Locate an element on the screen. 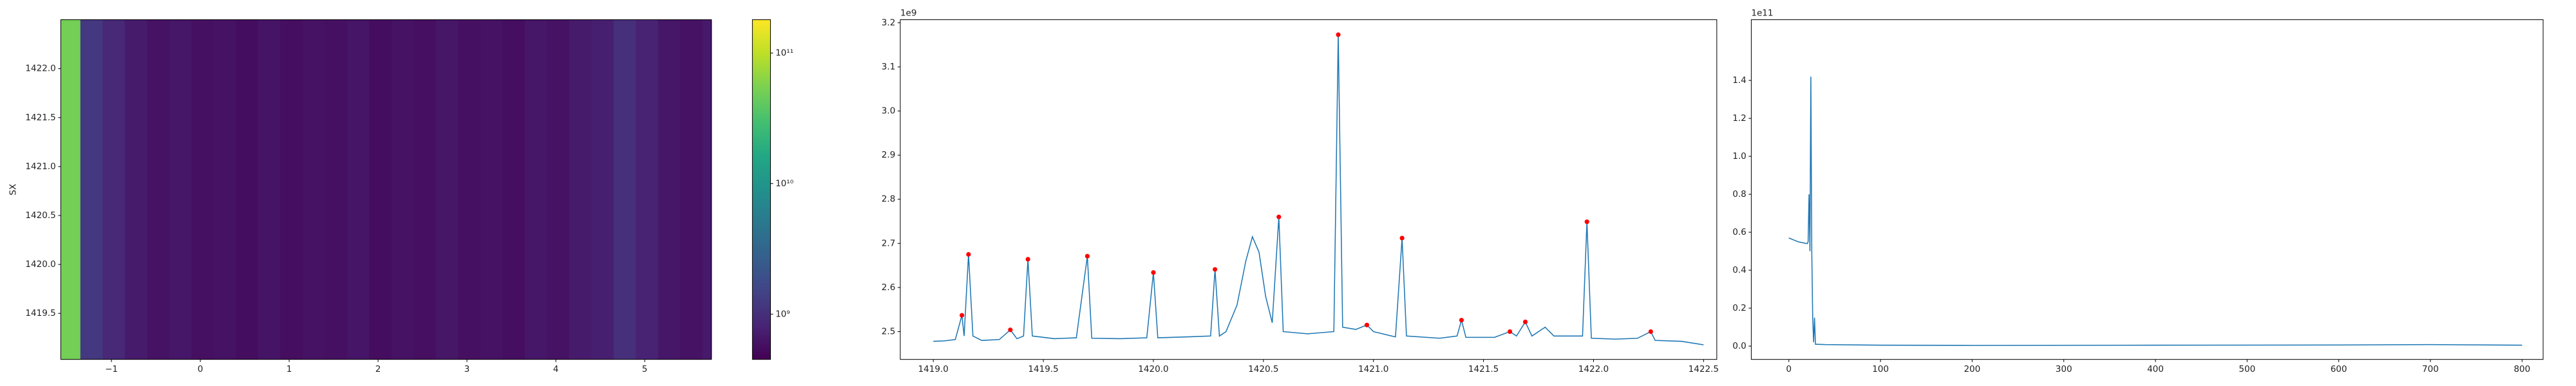 This screenshot has width=2576, height=386. colorbar-tick-label: 10¹¹ is located at coordinates (784, 53).